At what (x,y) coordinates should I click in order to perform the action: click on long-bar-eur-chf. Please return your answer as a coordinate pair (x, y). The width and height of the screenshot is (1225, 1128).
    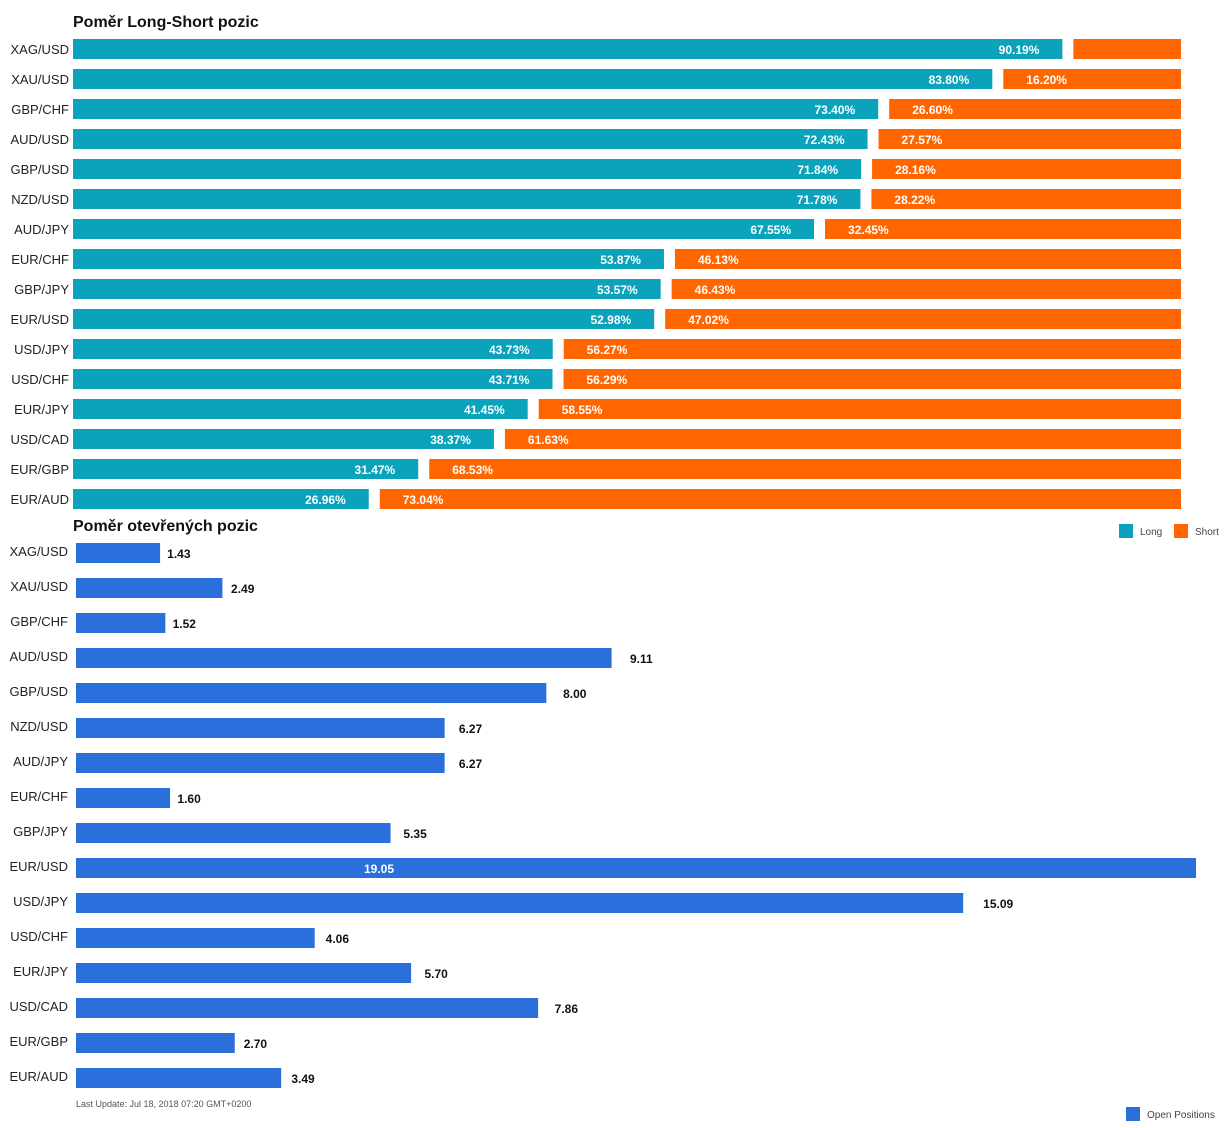
    Looking at the image, I should click on (368, 259).